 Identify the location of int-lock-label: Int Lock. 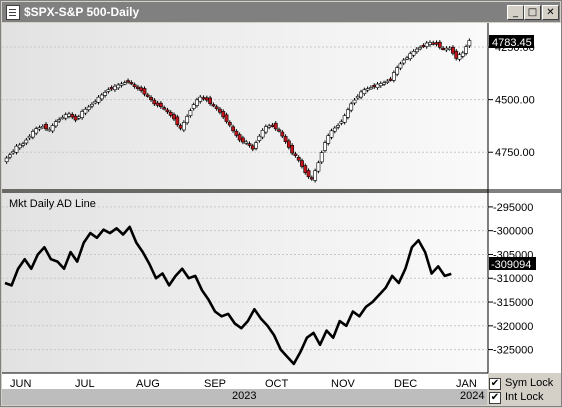
(524, 397).